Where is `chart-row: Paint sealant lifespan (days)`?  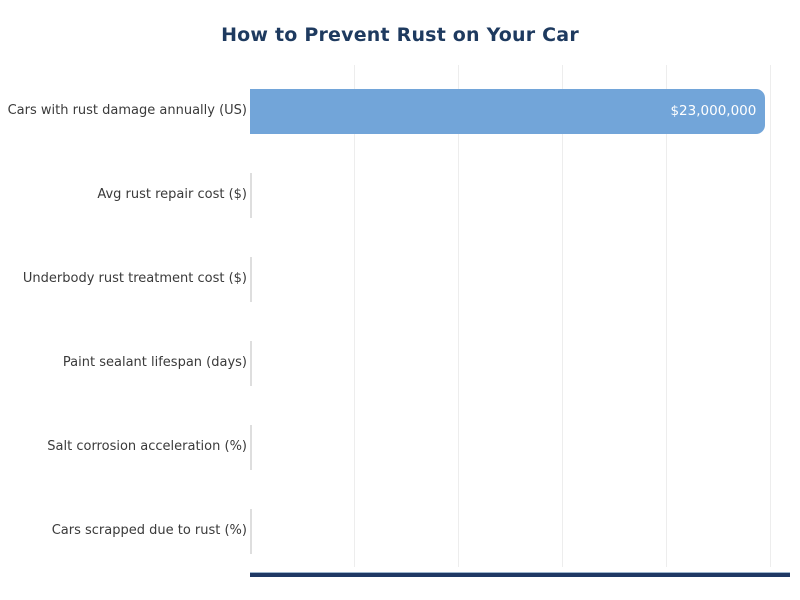
chart-row: Paint sealant lifespan (days) is located at coordinates (400, 363).